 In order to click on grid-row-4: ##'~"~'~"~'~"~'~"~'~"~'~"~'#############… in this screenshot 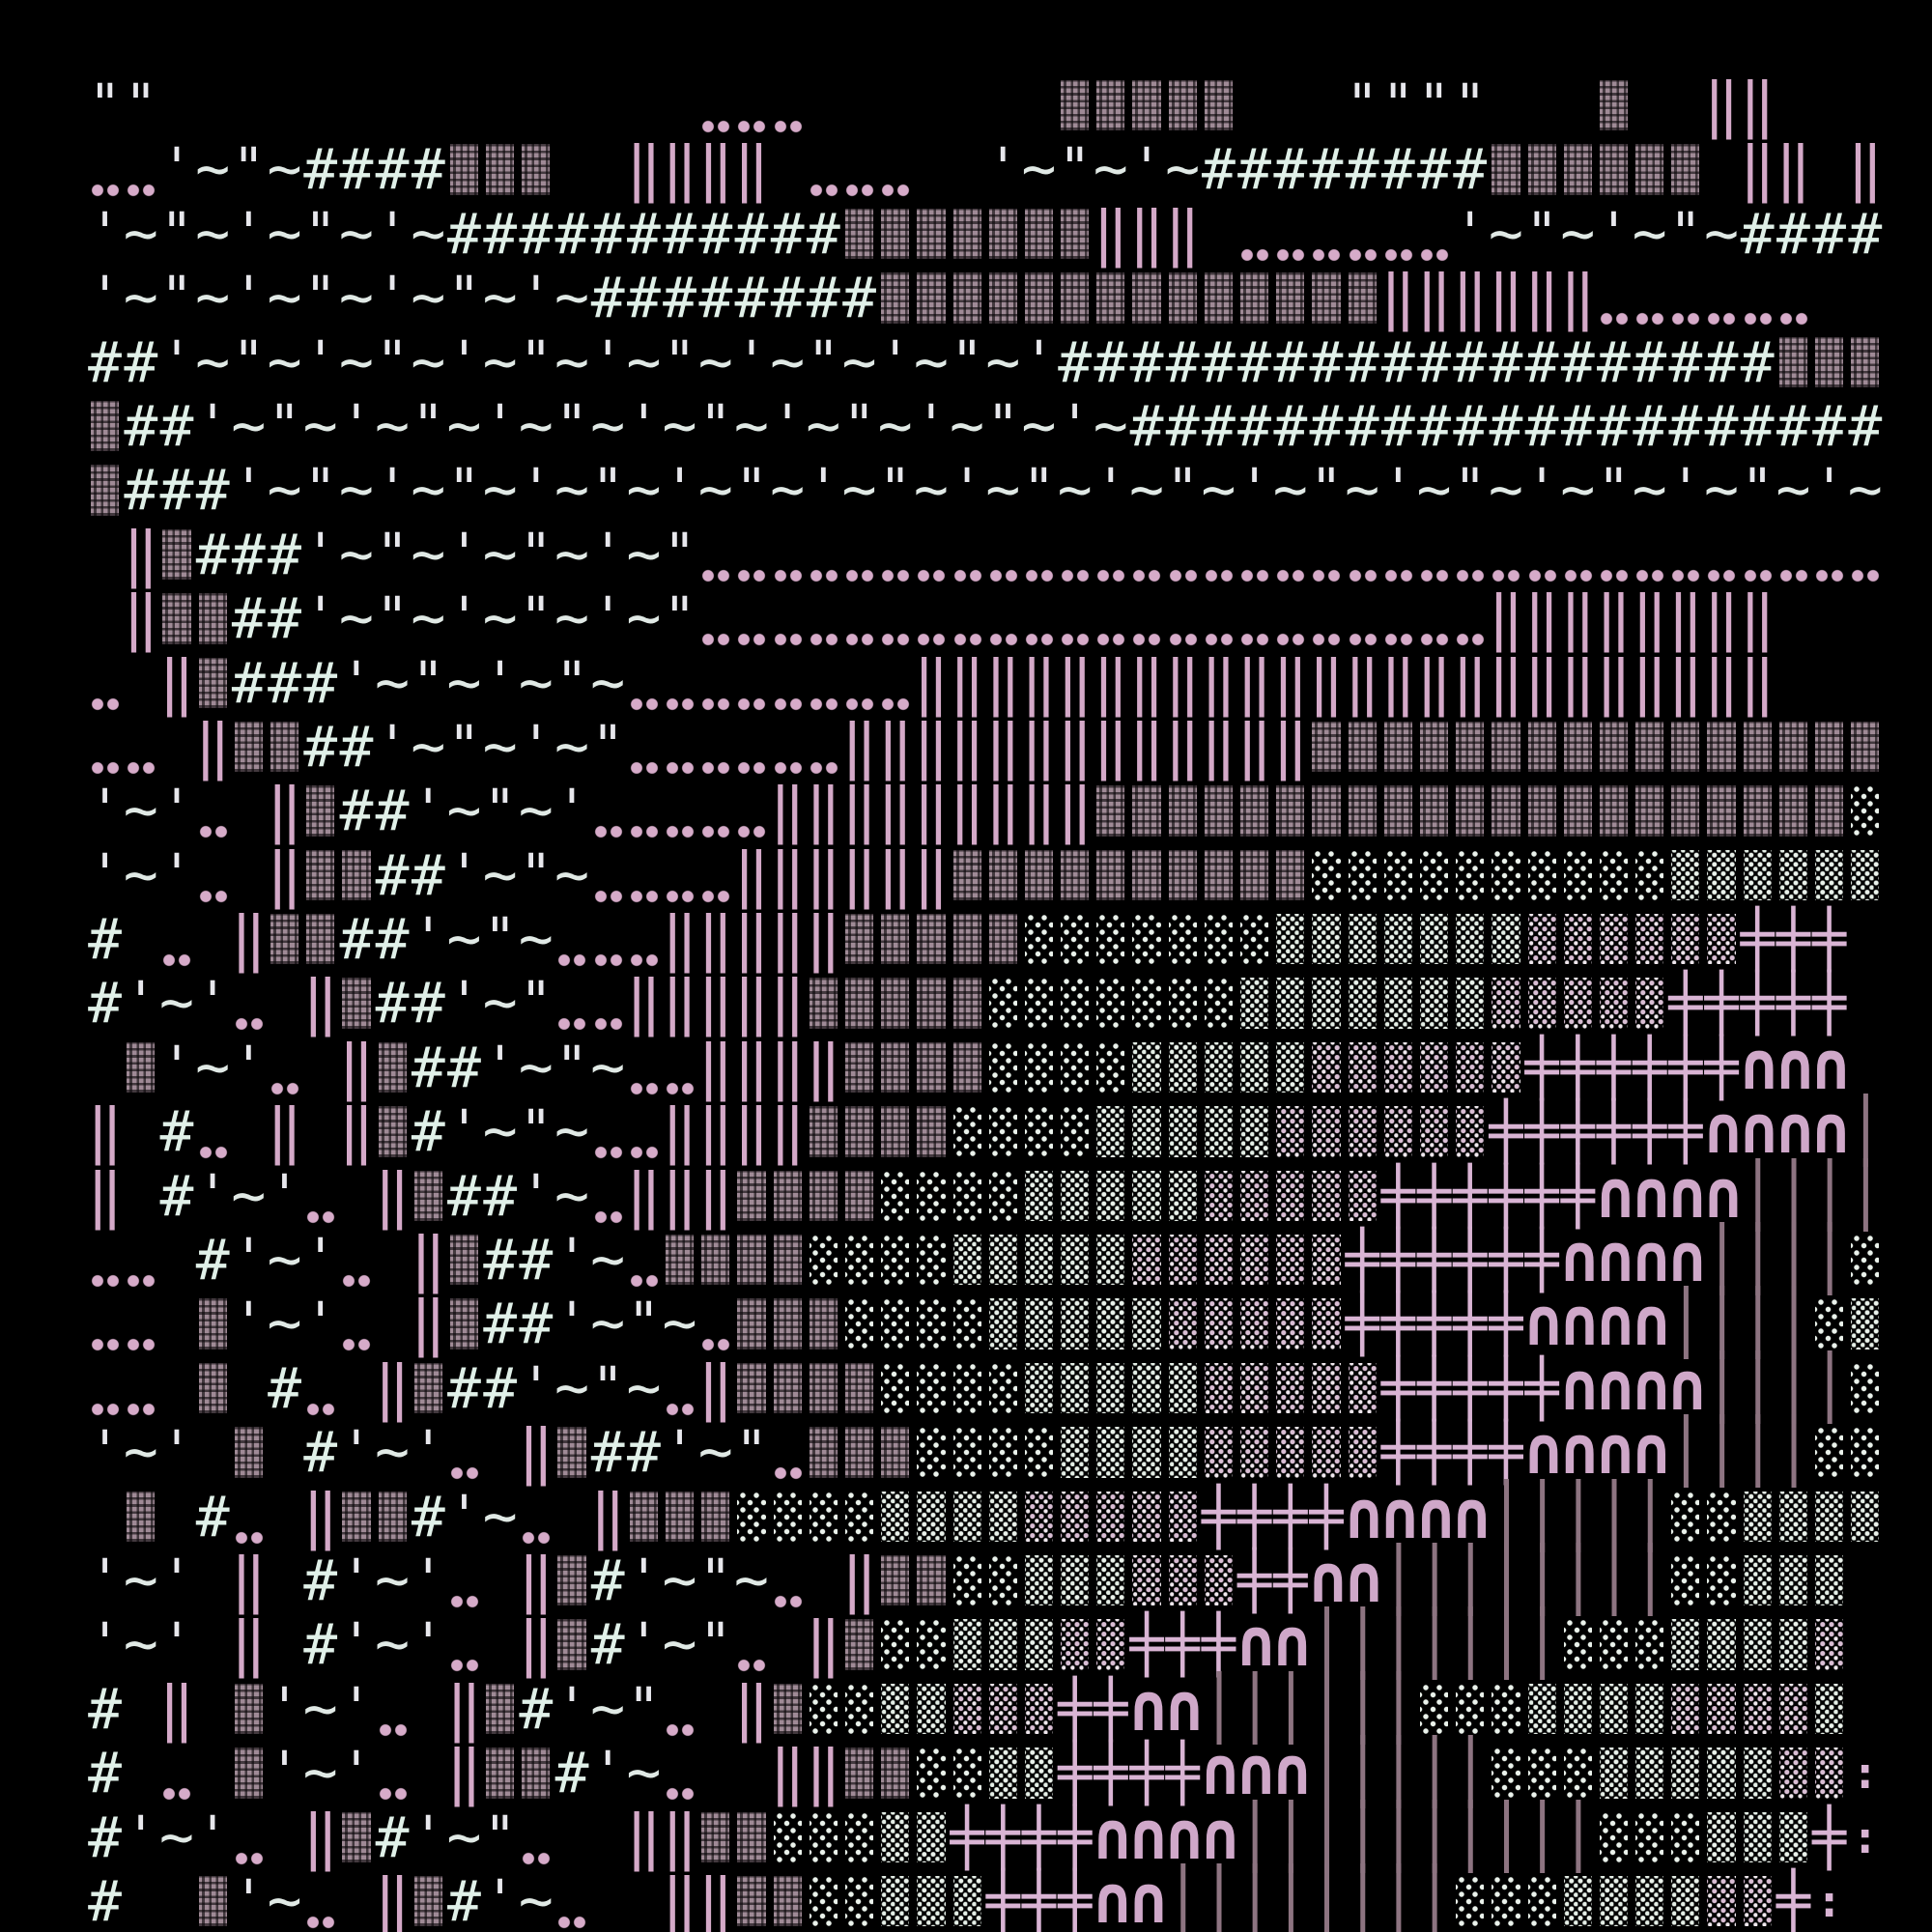, I will do `click(985, 361)`.